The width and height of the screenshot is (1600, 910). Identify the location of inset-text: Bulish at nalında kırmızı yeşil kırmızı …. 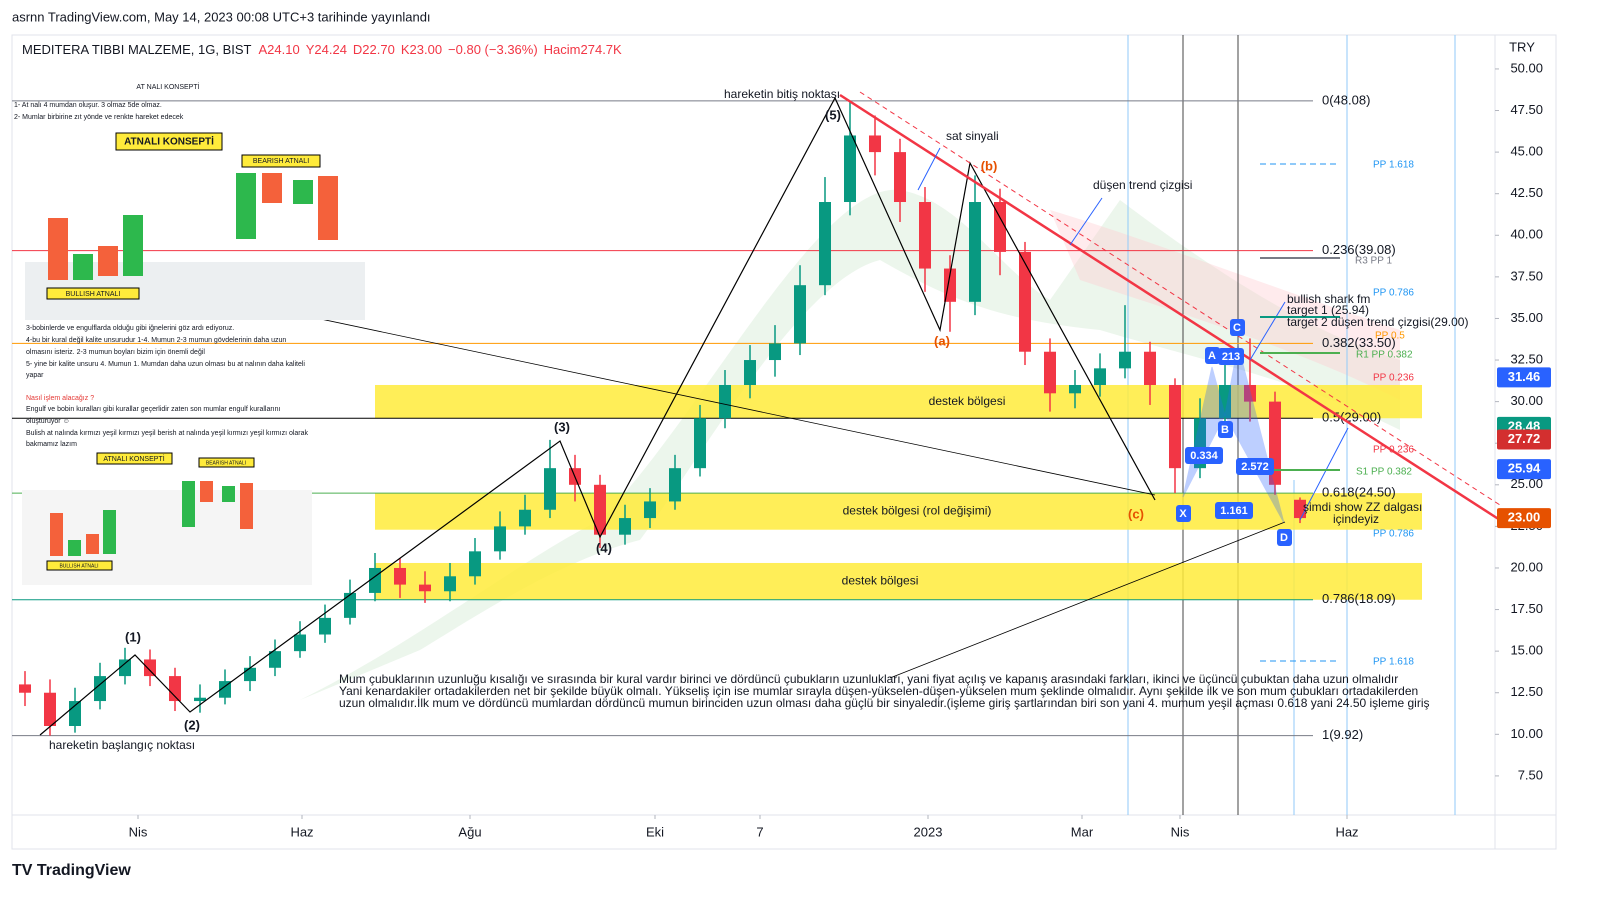
(167, 433).